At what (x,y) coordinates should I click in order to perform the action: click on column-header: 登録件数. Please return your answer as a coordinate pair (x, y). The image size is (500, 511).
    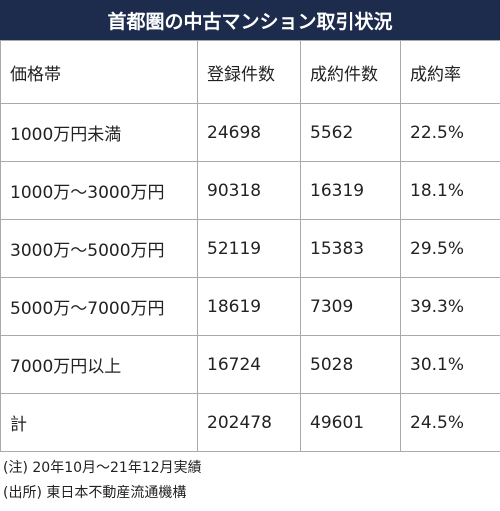
    Looking at the image, I should click on (249, 72).